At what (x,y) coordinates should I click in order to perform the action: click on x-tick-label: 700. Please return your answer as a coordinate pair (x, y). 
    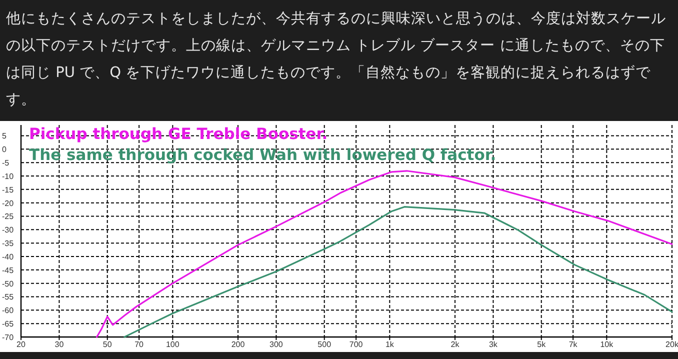
    Looking at the image, I should click on (356, 344).